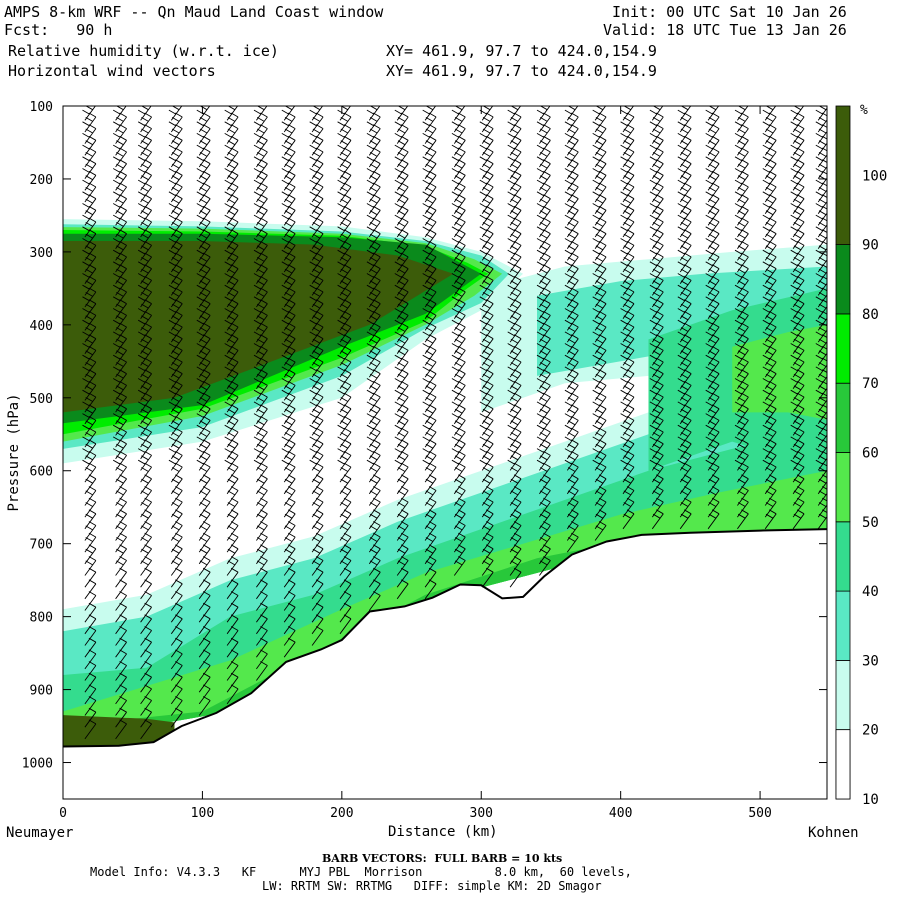  Describe the element at coordinates (442, 858) in the screenshot. I see `barb-note: BARB VECTORS: FULL BARB = 10 kts` at that location.